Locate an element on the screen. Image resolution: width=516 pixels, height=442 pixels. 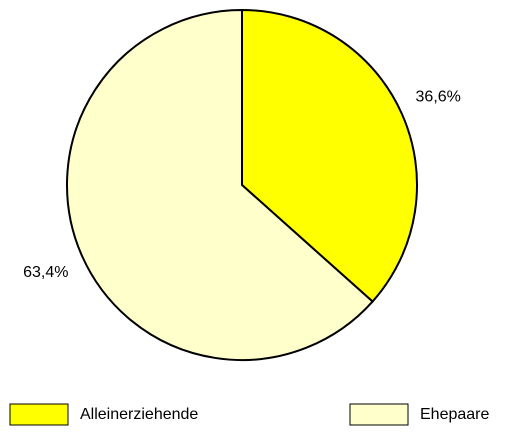
slice-label: 36,6% is located at coordinates (438, 96).